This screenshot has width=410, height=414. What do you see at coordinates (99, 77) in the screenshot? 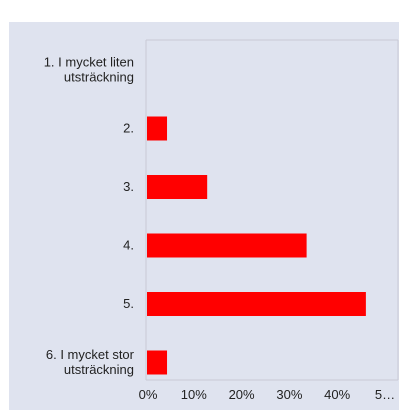
I see `category-label-1-line-2: utsträckning` at bounding box center [99, 77].